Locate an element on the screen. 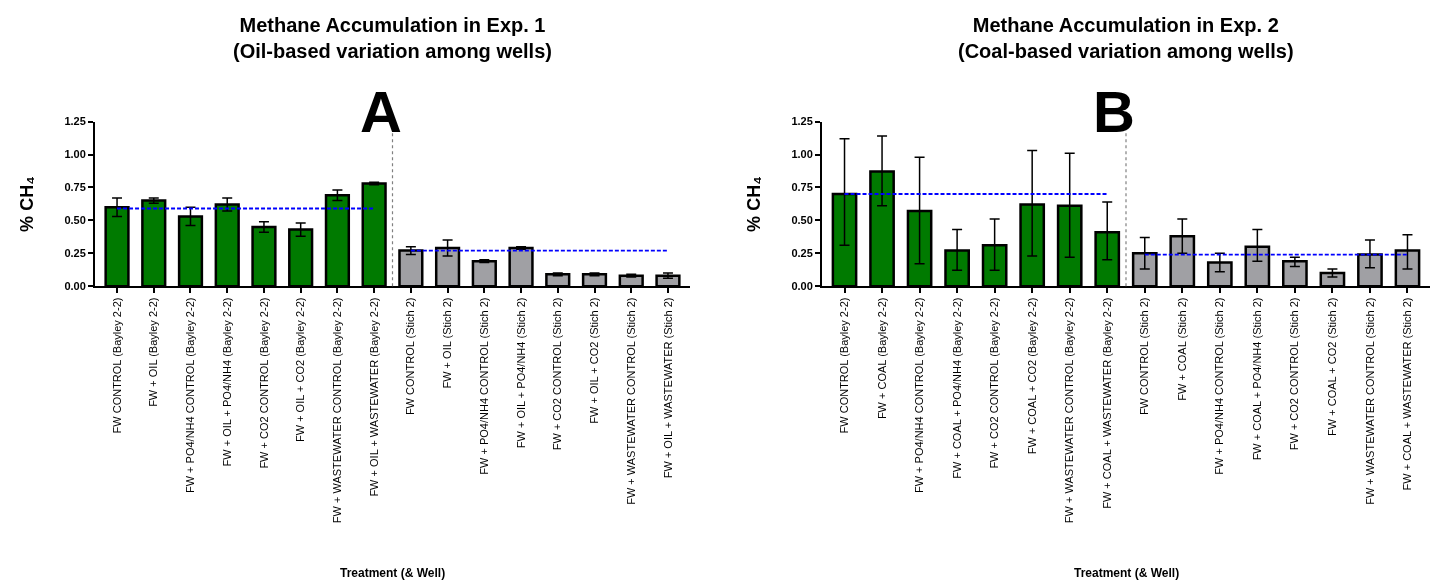 The height and width of the screenshot is (588, 1439). x-tick-label: FW + COAL + CO2 (Stich 2) is located at coordinates (1331, 366).